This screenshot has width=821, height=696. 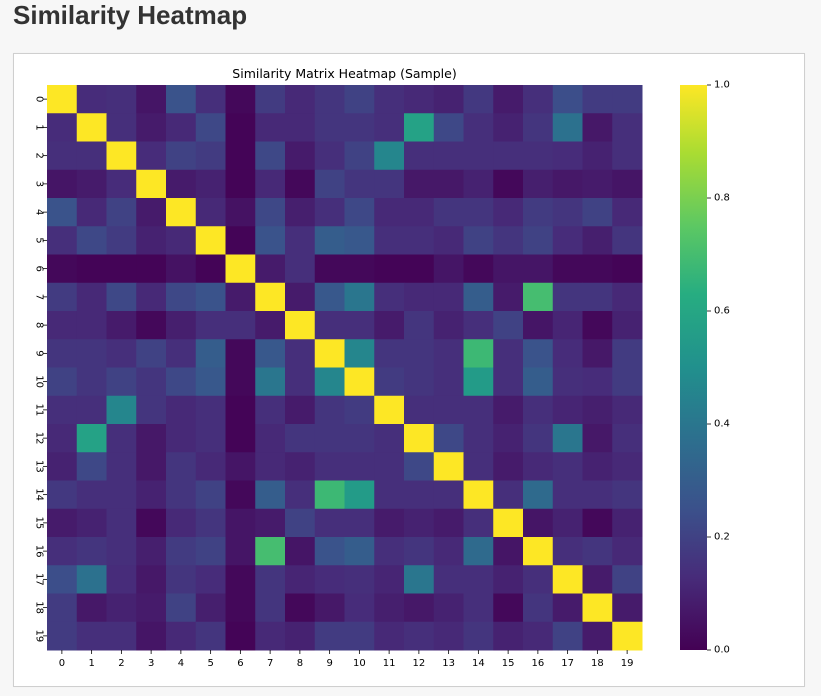 What do you see at coordinates (39, 494) in the screenshot?
I see `y-tick-label: 14` at bounding box center [39, 494].